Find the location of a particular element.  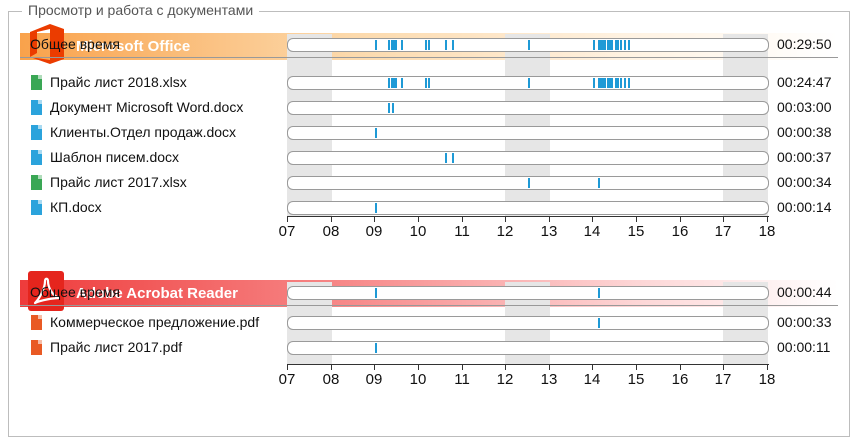

axis-hour-label: 12 is located at coordinates (505, 379).